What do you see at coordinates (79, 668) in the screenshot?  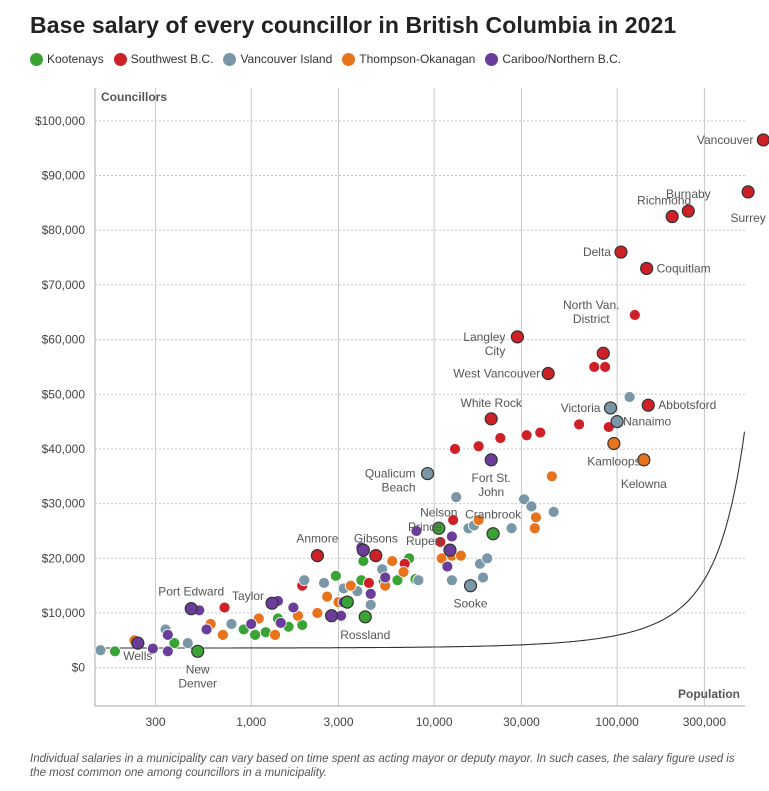 I see `y-tick-label: $0` at bounding box center [79, 668].